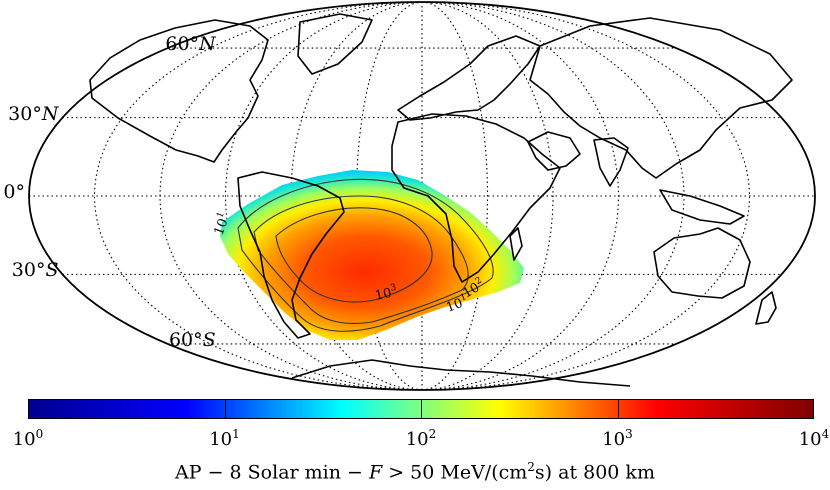  Describe the element at coordinates (469, 78) in the screenshot. I see `europe-outline` at that location.